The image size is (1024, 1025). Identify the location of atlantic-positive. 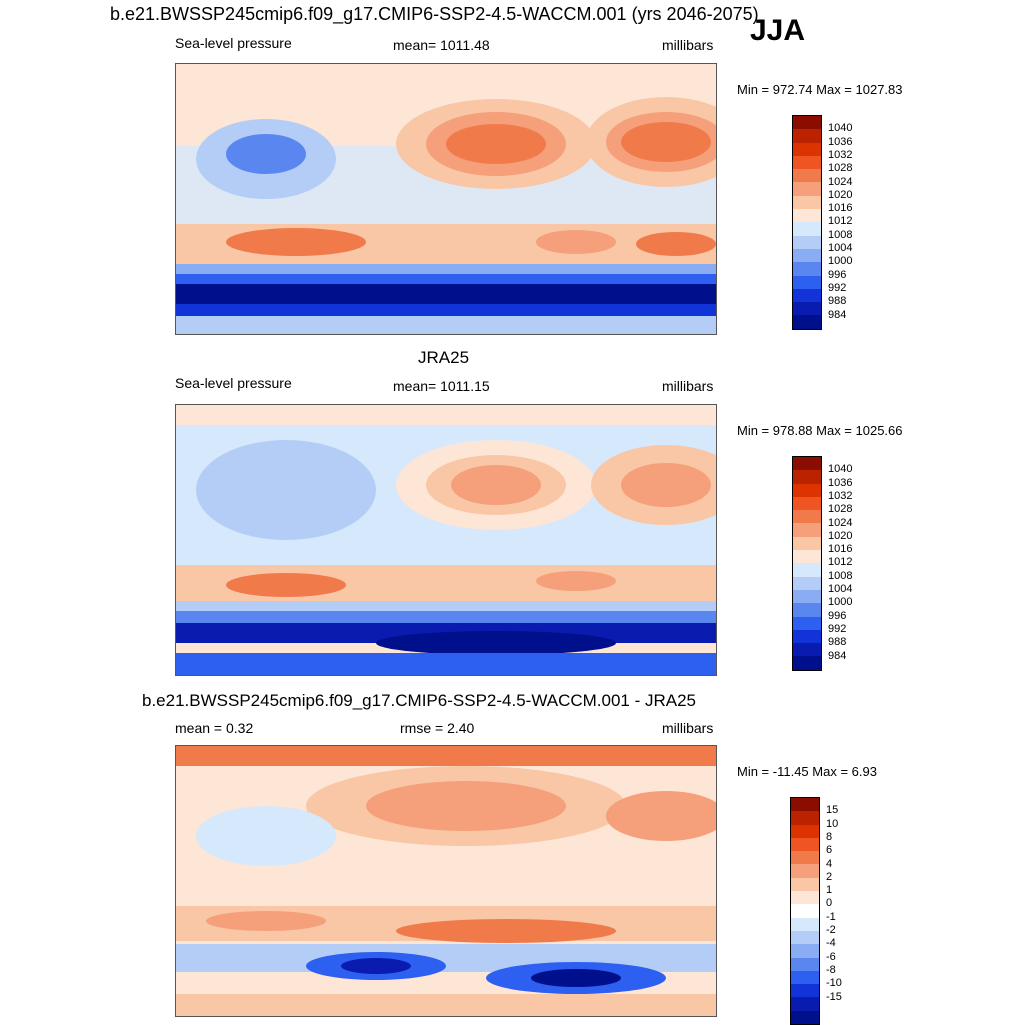
(661, 816).